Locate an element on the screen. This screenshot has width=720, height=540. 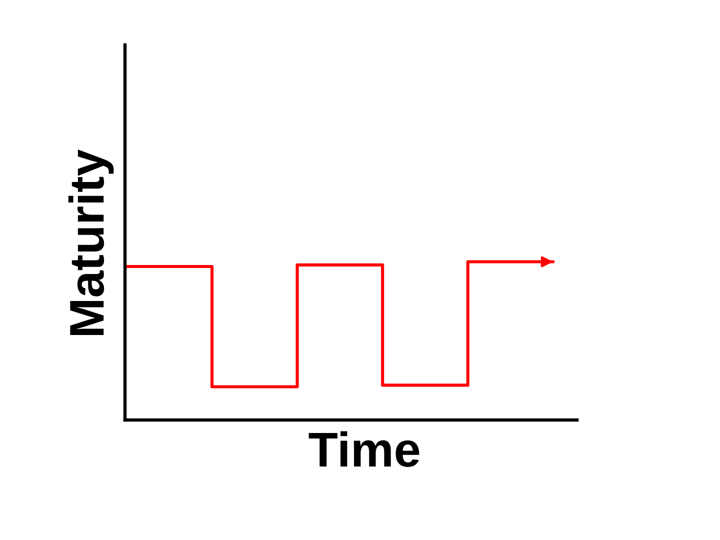
y-axis-title: Maturity is located at coordinates (91, 242).